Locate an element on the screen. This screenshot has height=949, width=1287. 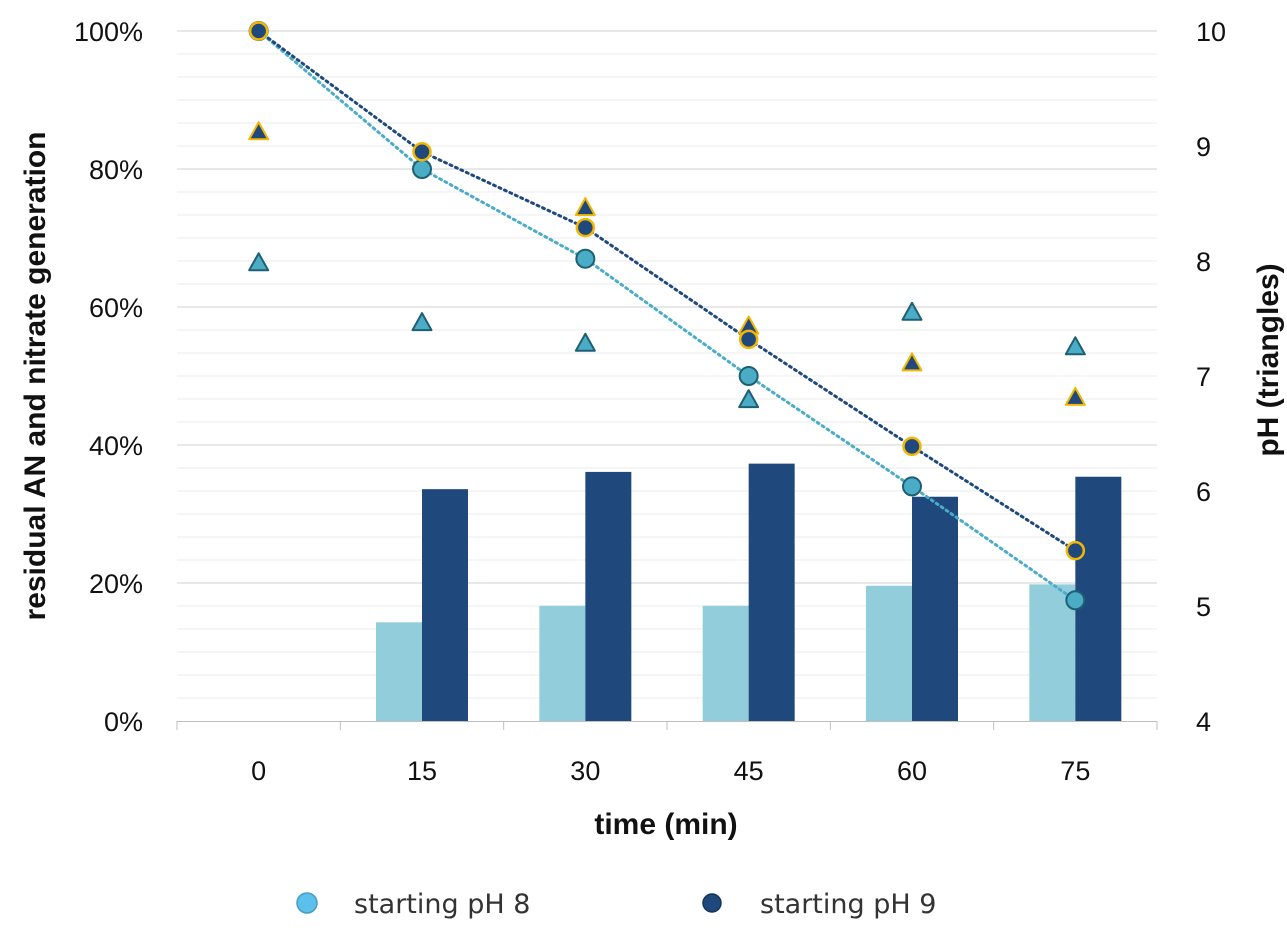
bar-ph9-t15 is located at coordinates (445, 605).